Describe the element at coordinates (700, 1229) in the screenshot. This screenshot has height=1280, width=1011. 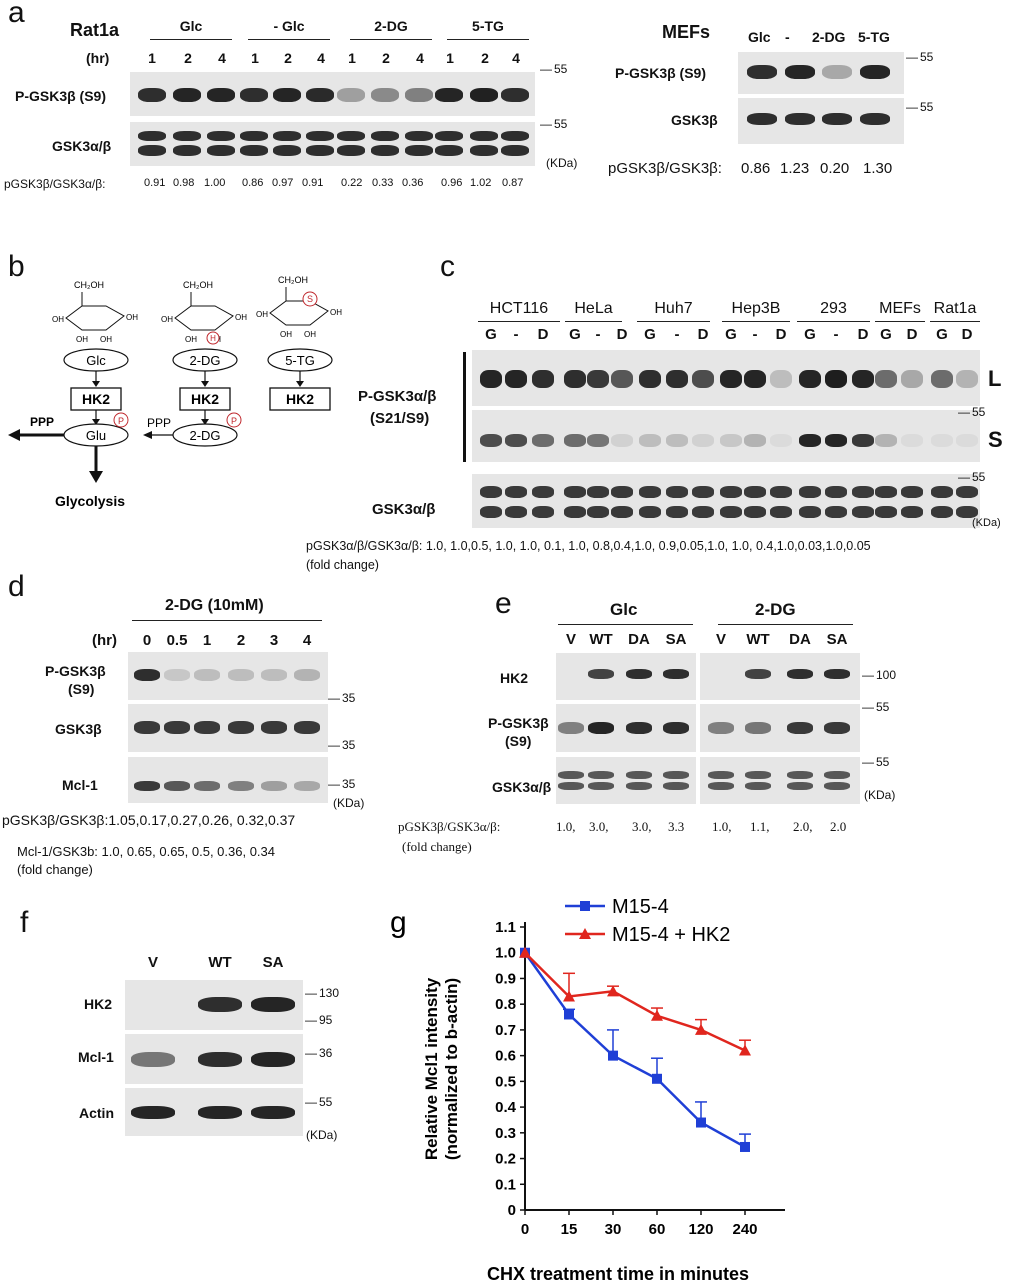
I see `x-tick-label: 120` at that location.